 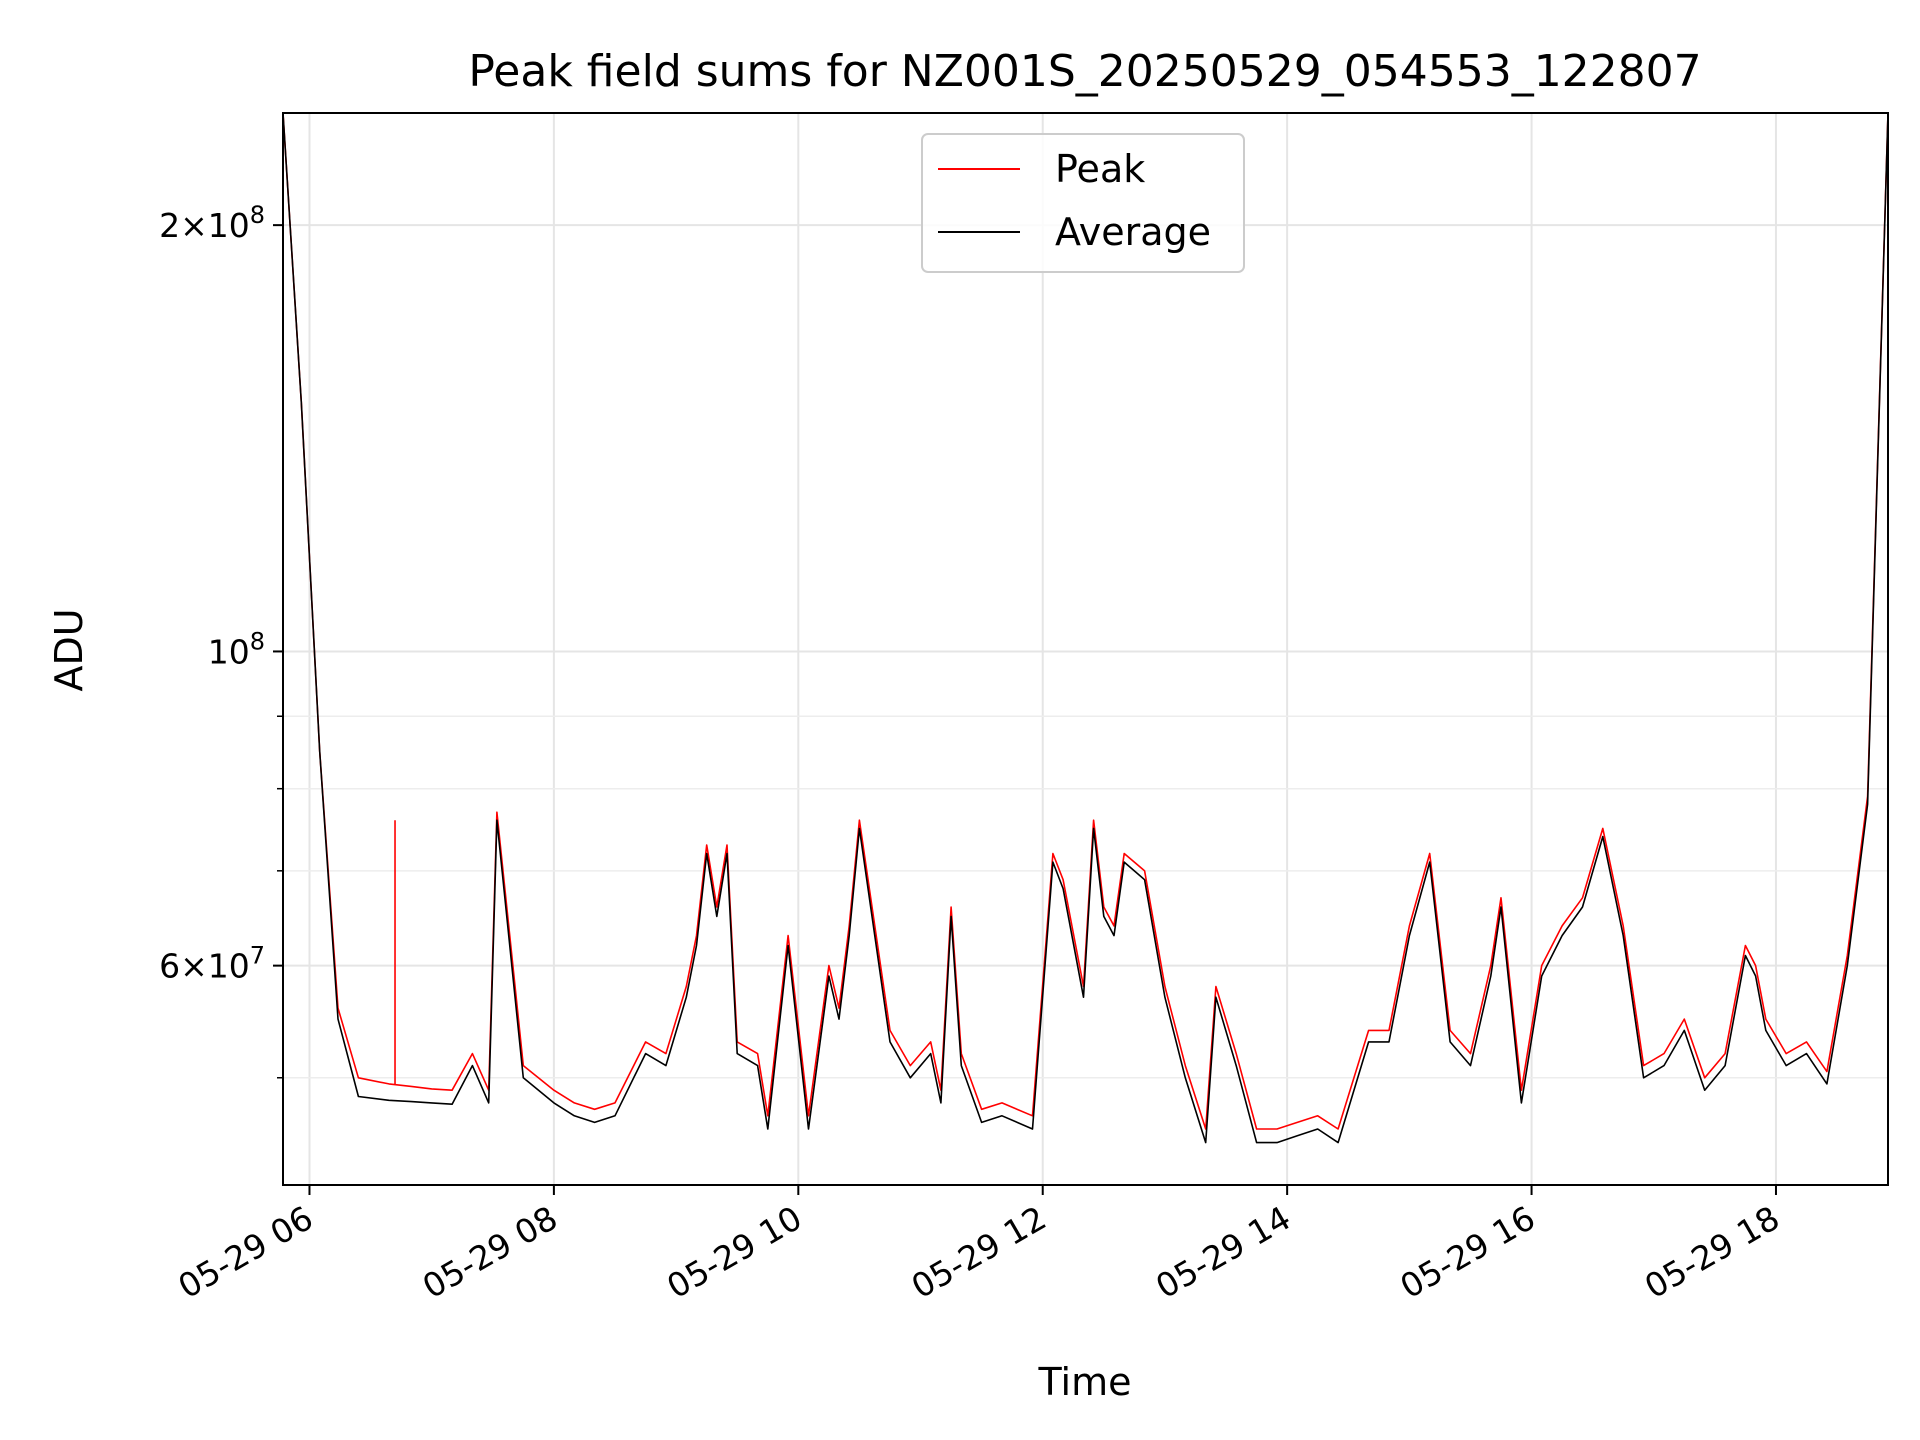 I want to click on y-tick-label: 2×108, so click(x=212, y=223).